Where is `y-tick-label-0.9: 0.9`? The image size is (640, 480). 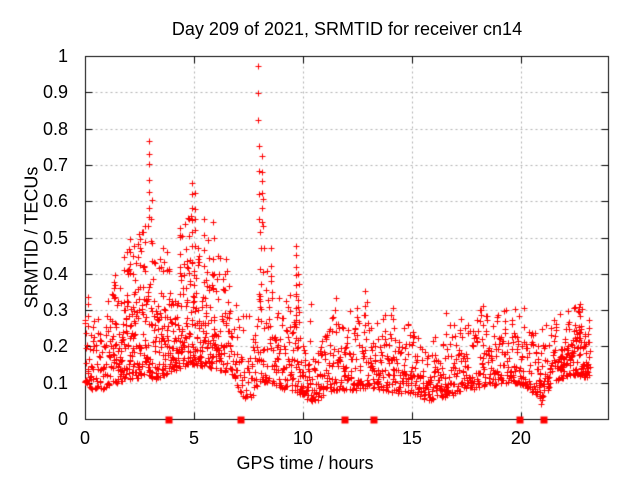
y-tick-label-0.9: 0.9 is located at coordinates (55, 92).